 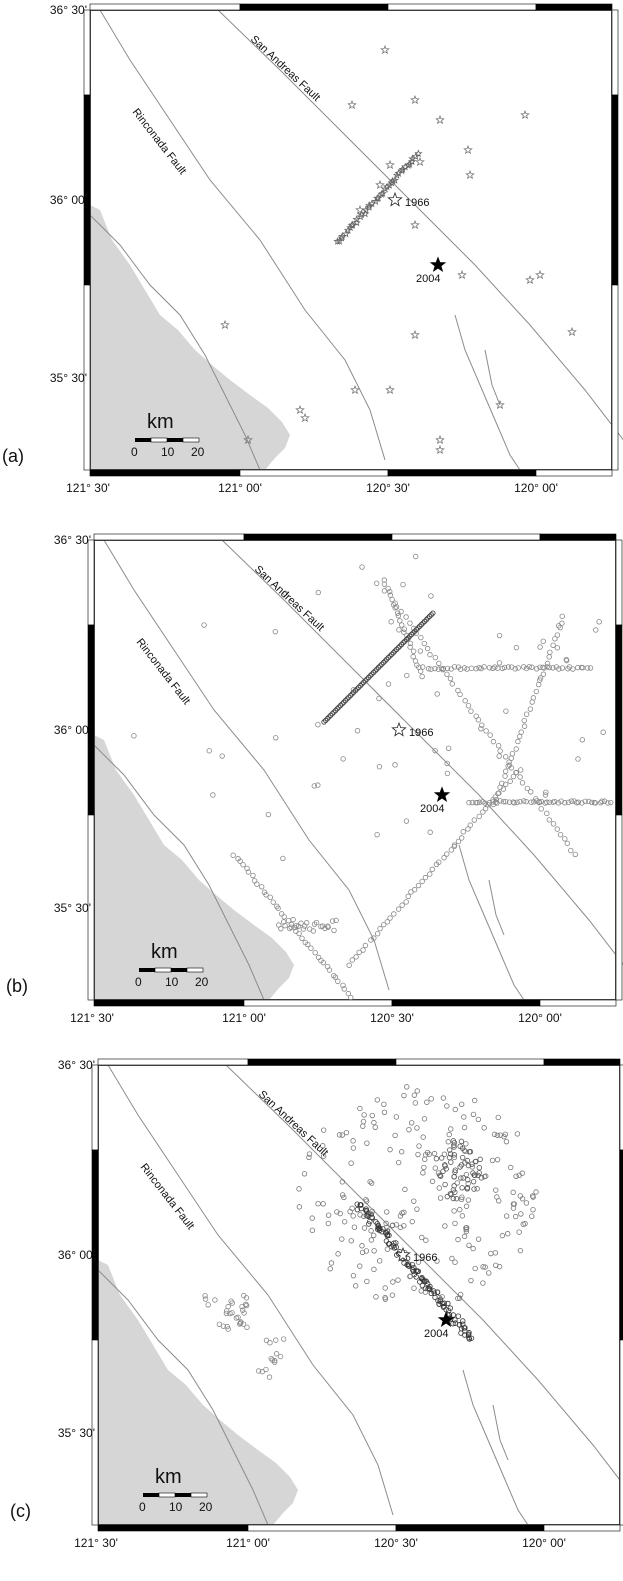 I want to click on lon-label: 120° 00', so click(x=536, y=488).